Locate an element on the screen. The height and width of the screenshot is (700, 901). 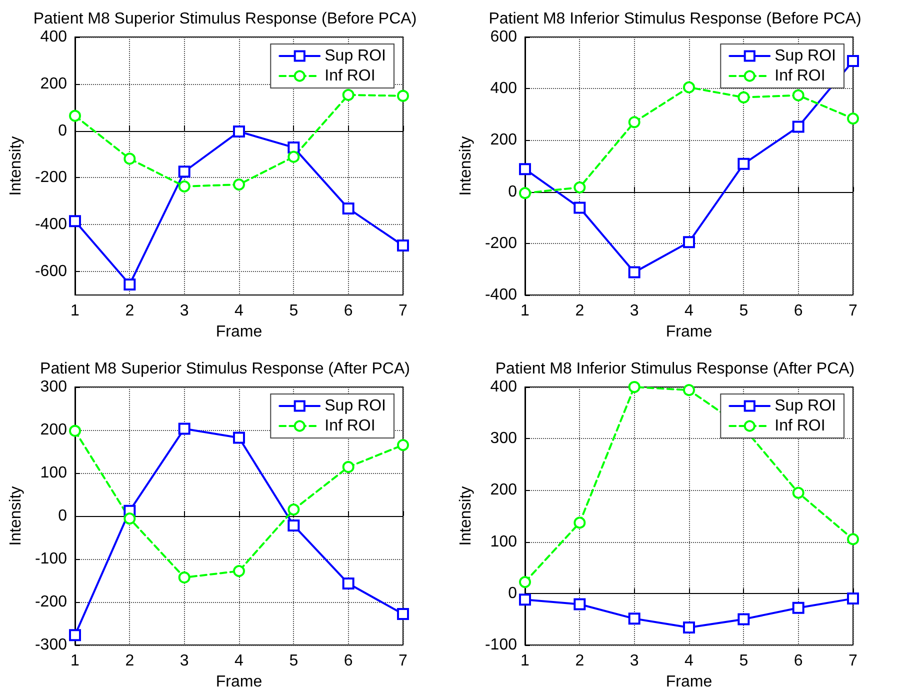
chart-title: Patient M8 Superior Stimulus Response (After PCA) is located at coordinates (225, 369).